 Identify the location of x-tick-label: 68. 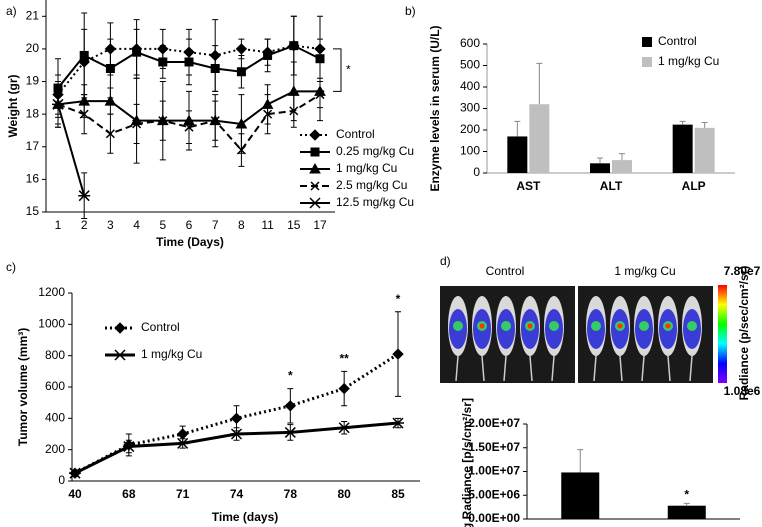
(129, 494).